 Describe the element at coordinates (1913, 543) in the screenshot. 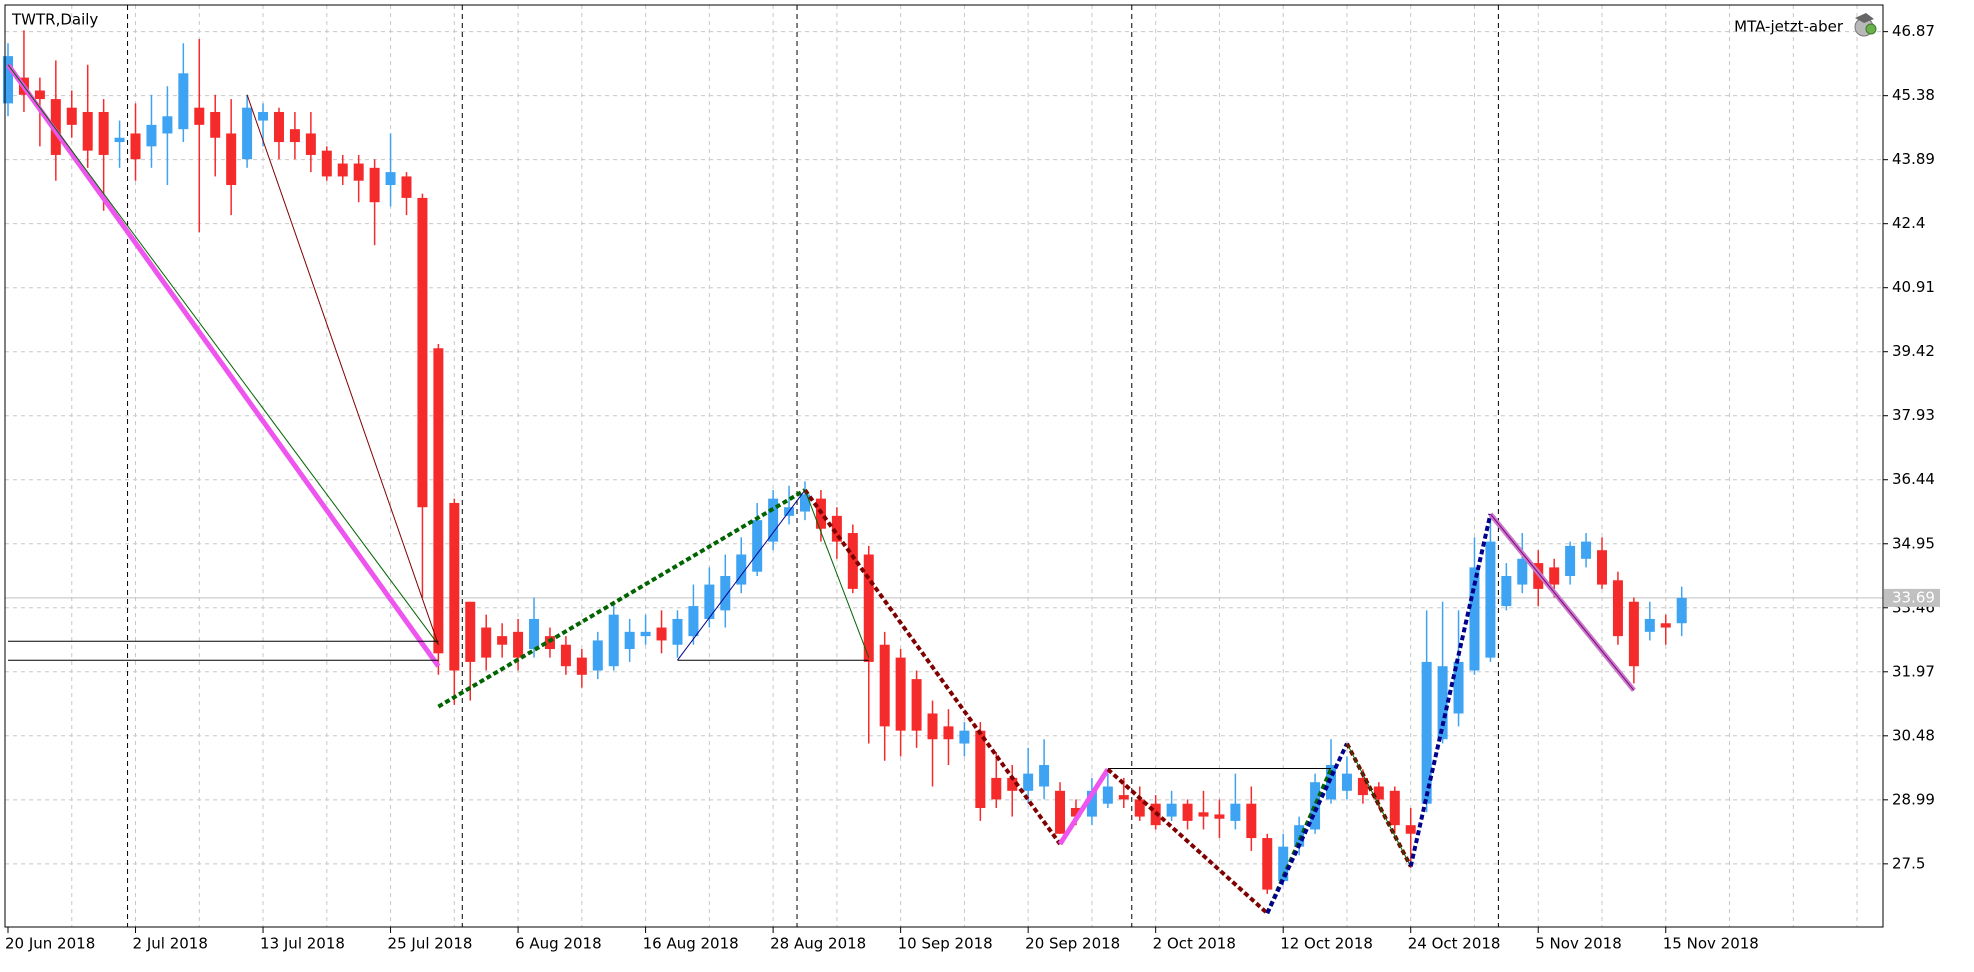

I see `y-tick-label: 34.95` at that location.